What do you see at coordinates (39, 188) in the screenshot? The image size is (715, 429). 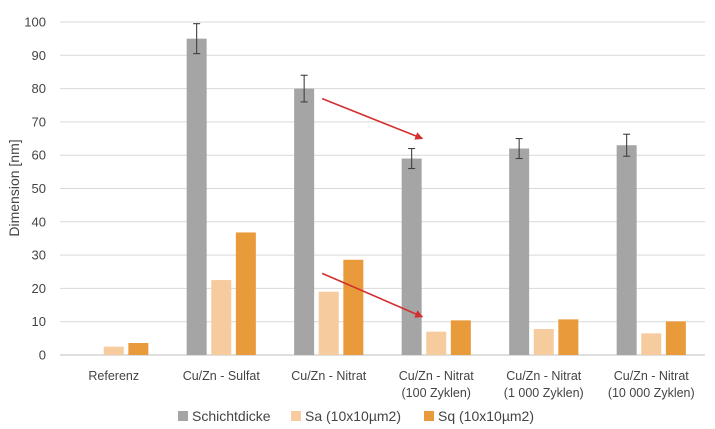 I see `y-tick-label: 50` at bounding box center [39, 188].